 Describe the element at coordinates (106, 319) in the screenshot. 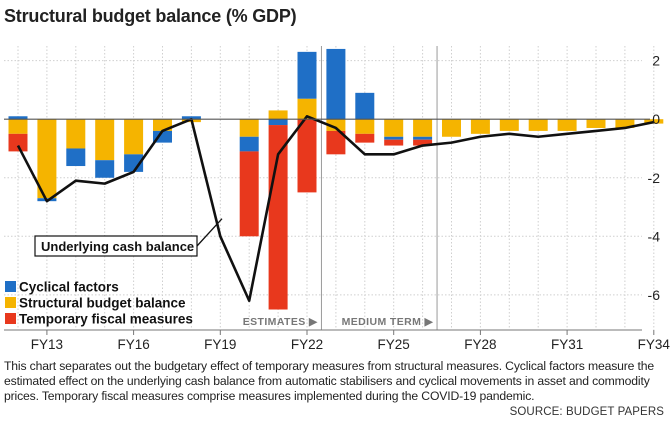

I see `legend-label: Temporary fiscal measures` at that location.